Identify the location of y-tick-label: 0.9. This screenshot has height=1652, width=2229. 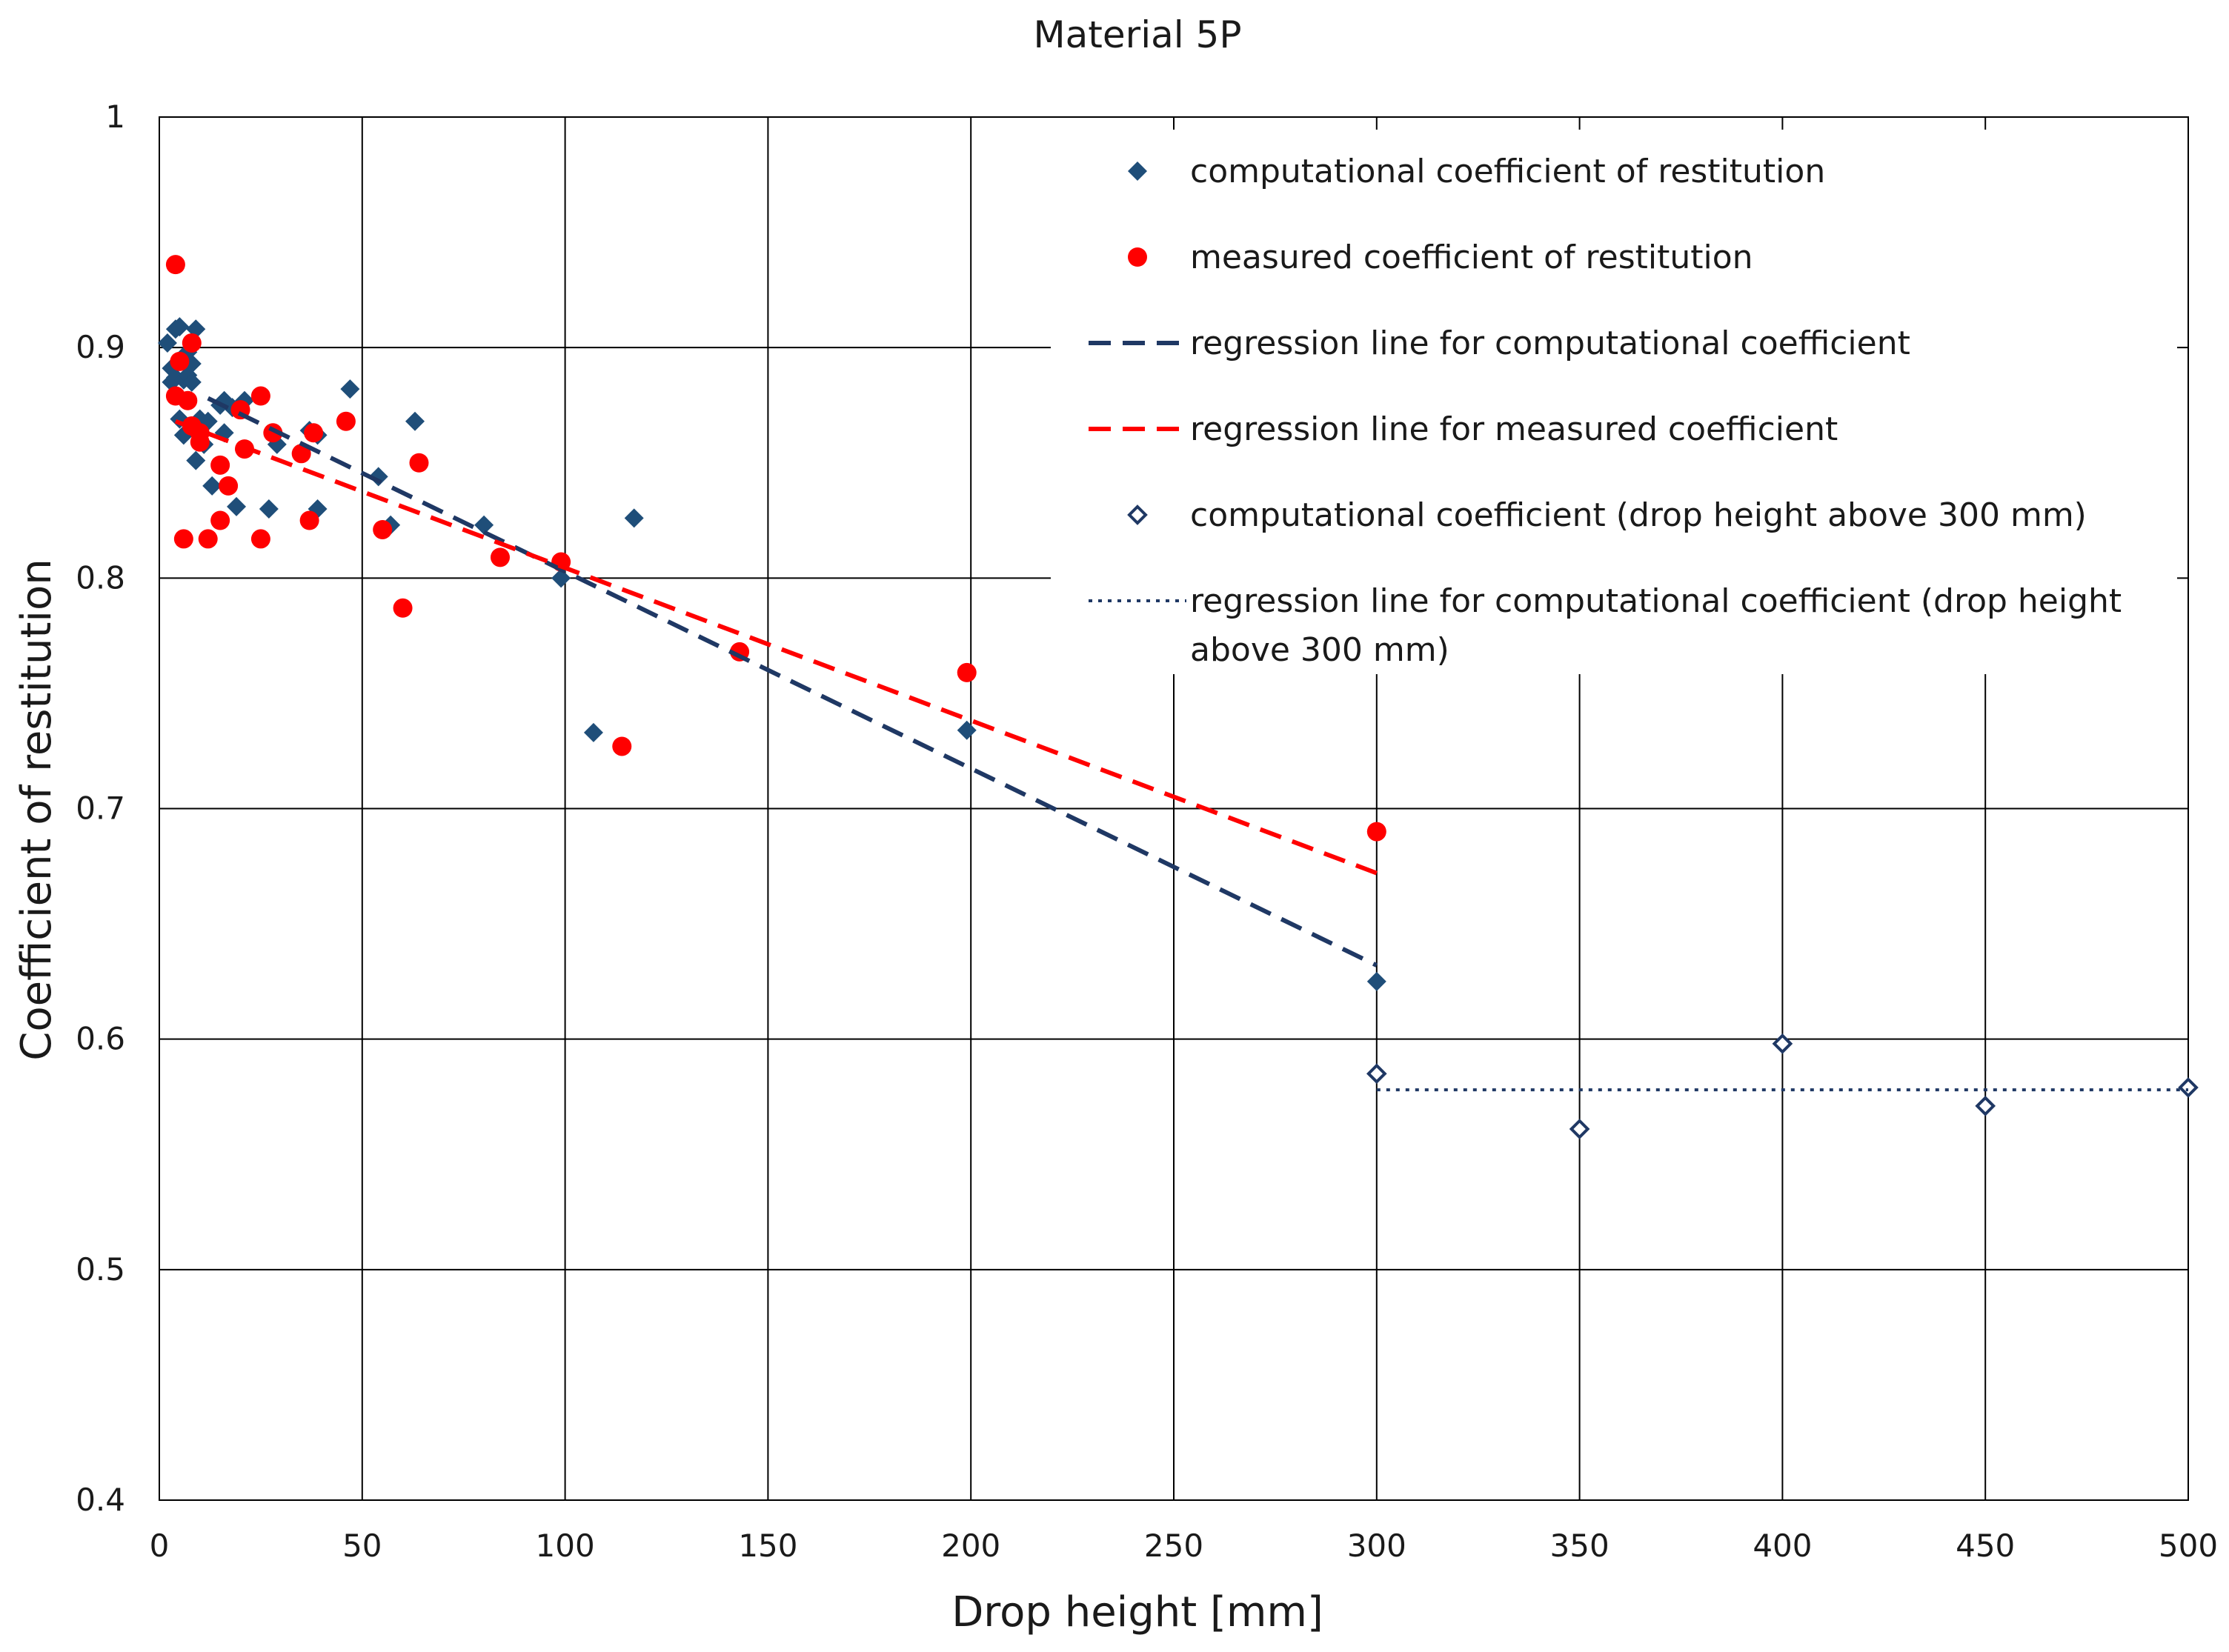
(101, 347).